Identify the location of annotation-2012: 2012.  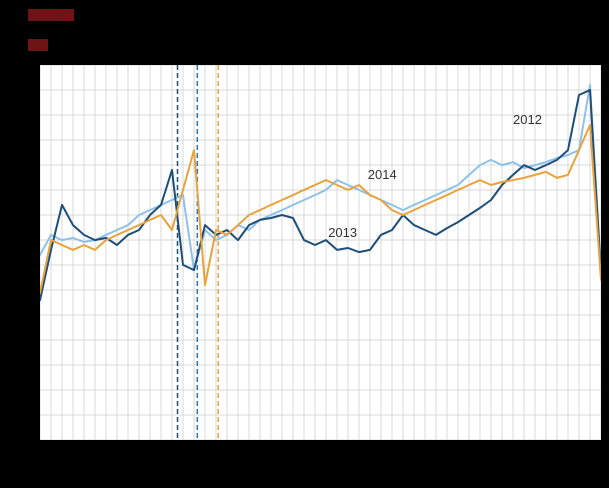
(527, 119).